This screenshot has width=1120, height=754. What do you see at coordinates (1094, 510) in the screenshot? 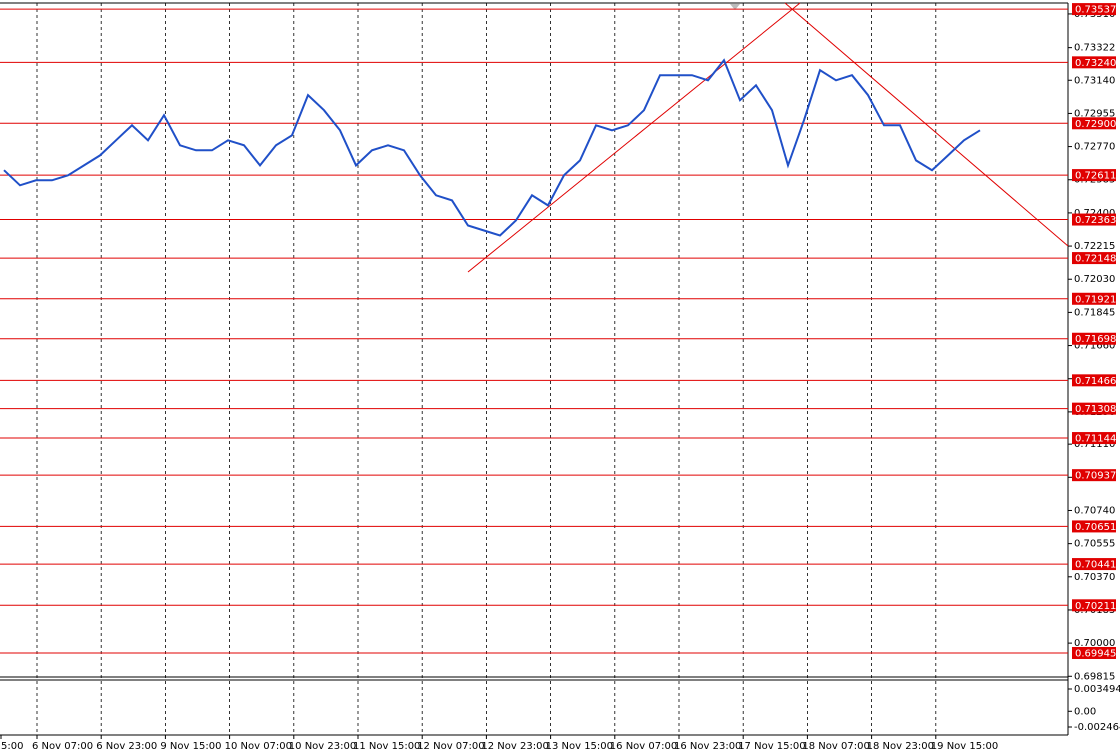
I see `y-tick-label: 0.70740` at bounding box center [1094, 510].